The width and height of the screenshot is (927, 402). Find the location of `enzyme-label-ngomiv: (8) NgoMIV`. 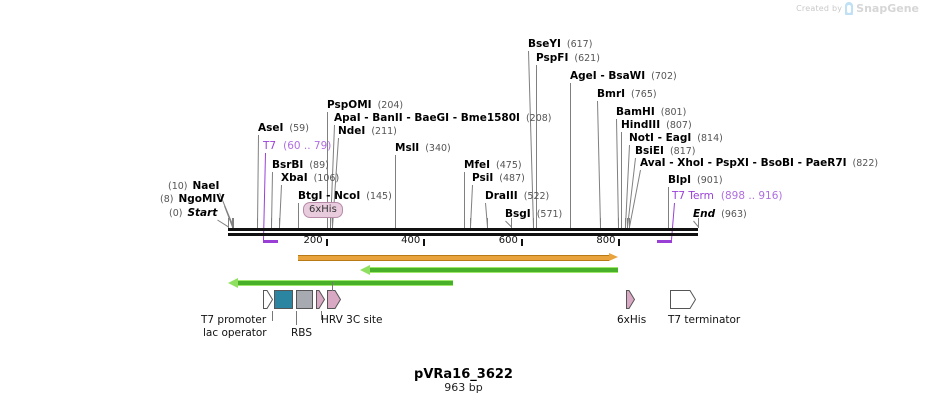

enzyme-label-ngomiv: (8) NgoMIV is located at coordinates (192, 199).